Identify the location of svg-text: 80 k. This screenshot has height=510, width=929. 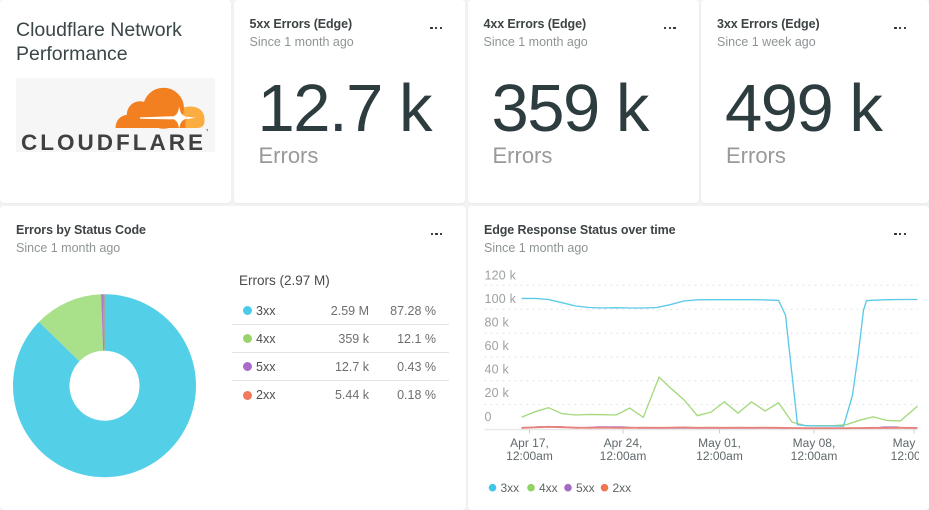
(496, 322).